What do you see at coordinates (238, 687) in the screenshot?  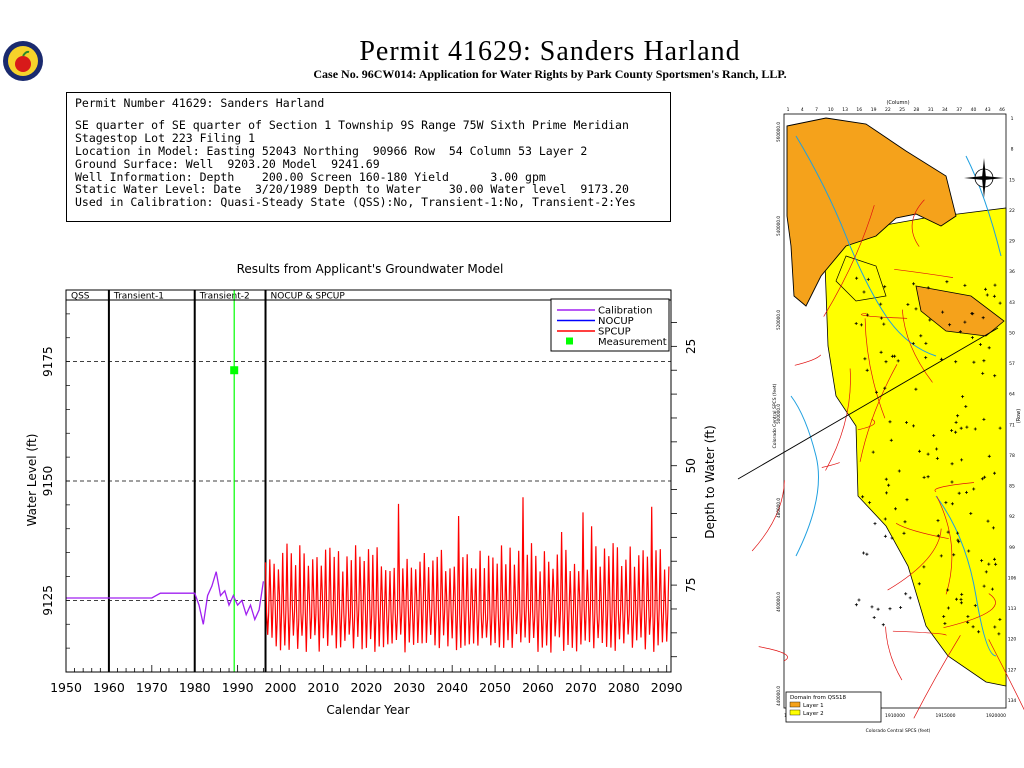 I see `x-tick-label: 1990` at bounding box center [238, 687].